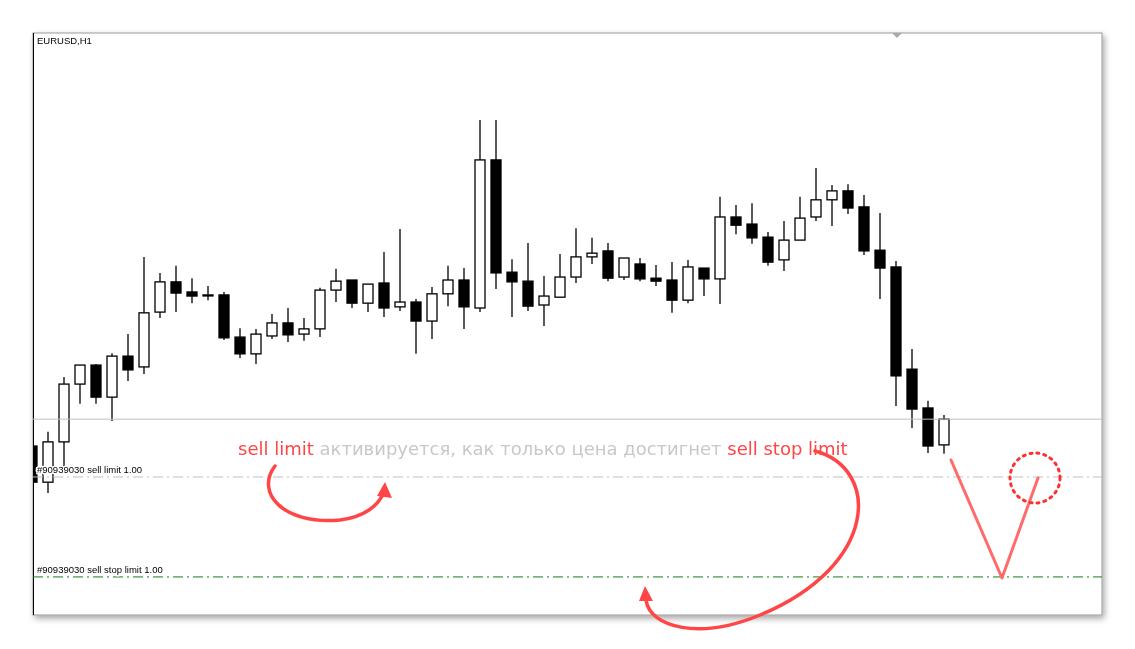 This screenshot has width=1135, height=649. Describe the element at coordinates (100, 569) in the screenshot. I see `ref-line-label: #90939030 sell stop limit 1.00` at that location.